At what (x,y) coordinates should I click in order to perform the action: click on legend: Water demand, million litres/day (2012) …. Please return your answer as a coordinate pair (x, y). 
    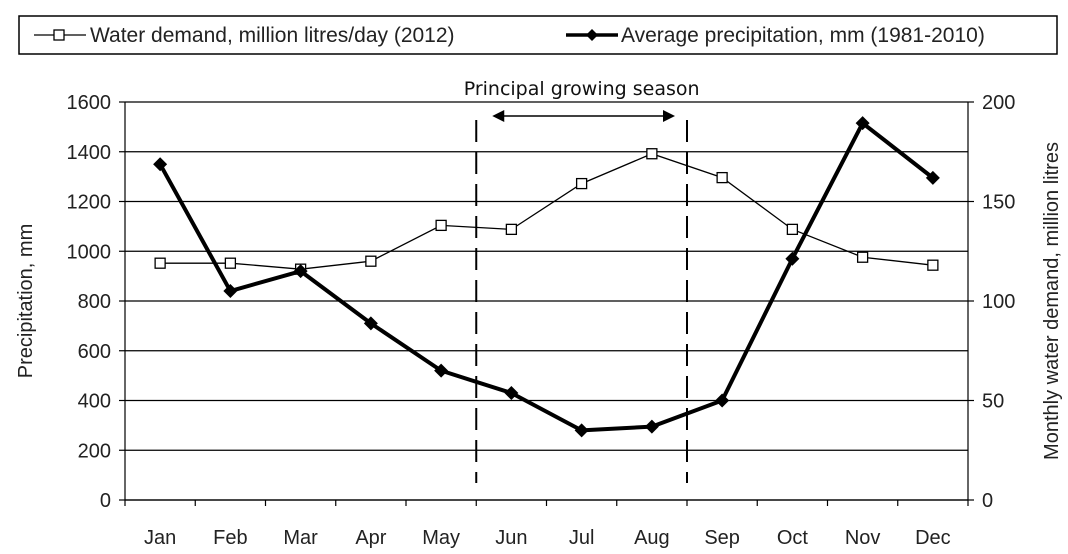
    Looking at the image, I should click on (538, 35).